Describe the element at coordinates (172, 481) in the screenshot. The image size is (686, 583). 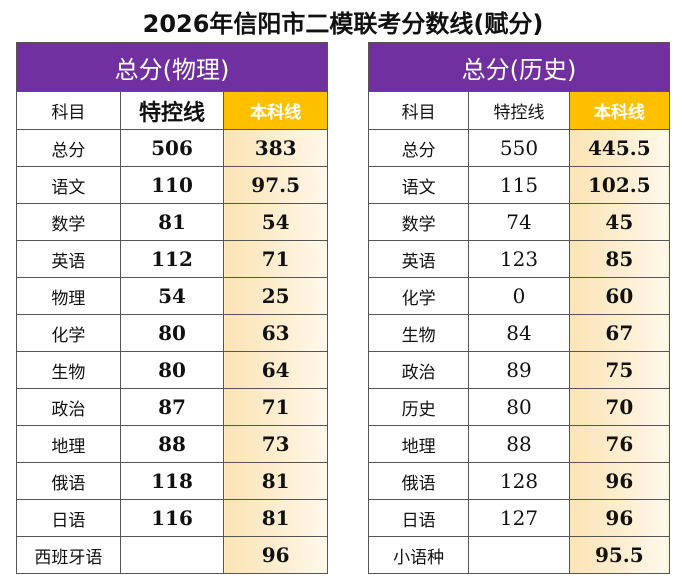
I see `table-row: 俄语 118 81` at that location.